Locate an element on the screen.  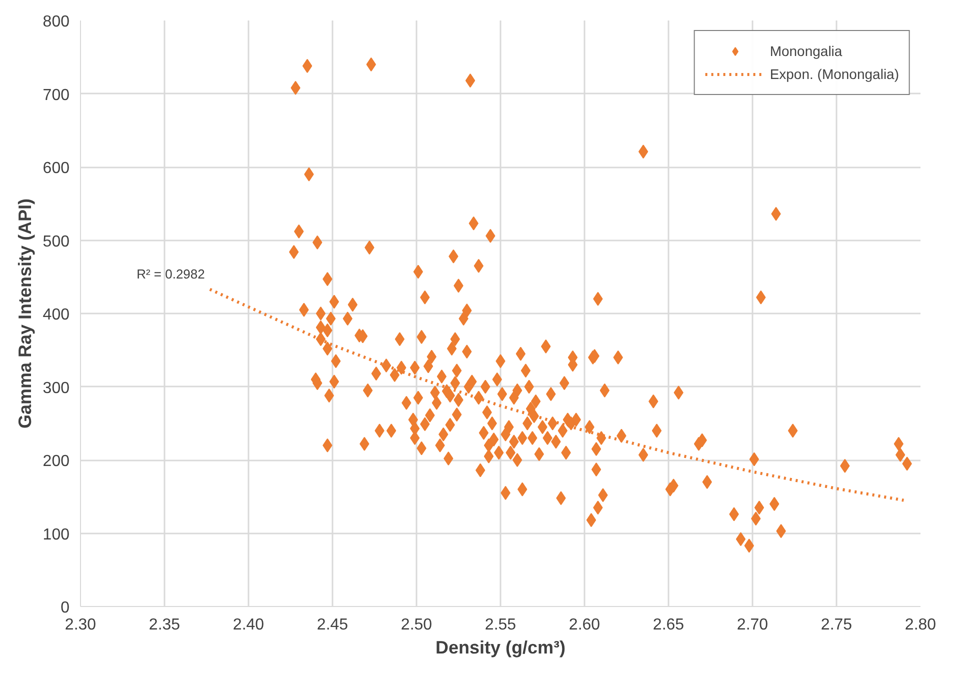
x-tick-label: 2.35 is located at coordinates (164, 625).